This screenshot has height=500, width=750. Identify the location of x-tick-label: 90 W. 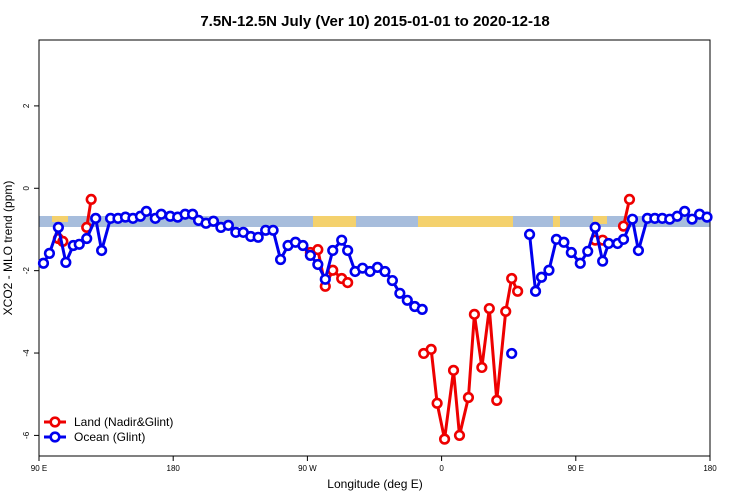
(307, 468).